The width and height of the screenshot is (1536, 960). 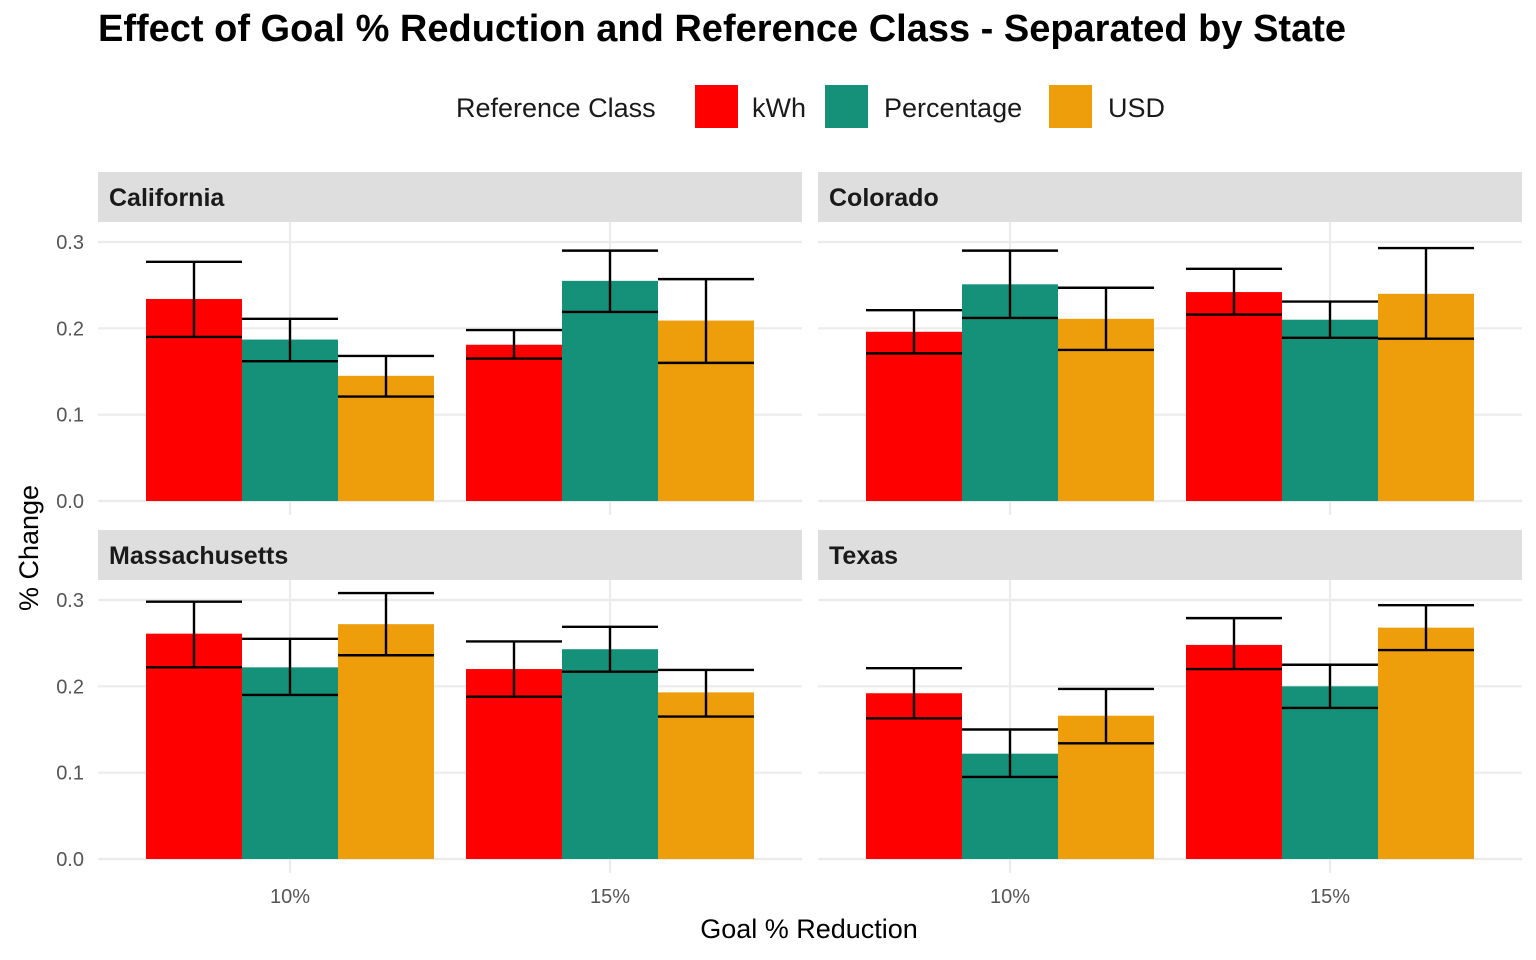 What do you see at coordinates (846, 106) in the screenshot?
I see `legend-key-percentage` at bounding box center [846, 106].